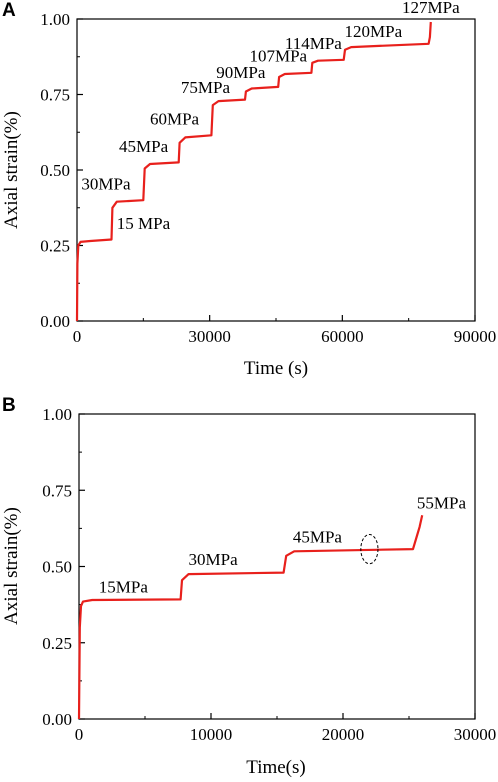 This screenshot has width=498, height=782. Describe the element at coordinates (206, 87) in the screenshot. I see `stress-level-label: 75MPa` at that location.